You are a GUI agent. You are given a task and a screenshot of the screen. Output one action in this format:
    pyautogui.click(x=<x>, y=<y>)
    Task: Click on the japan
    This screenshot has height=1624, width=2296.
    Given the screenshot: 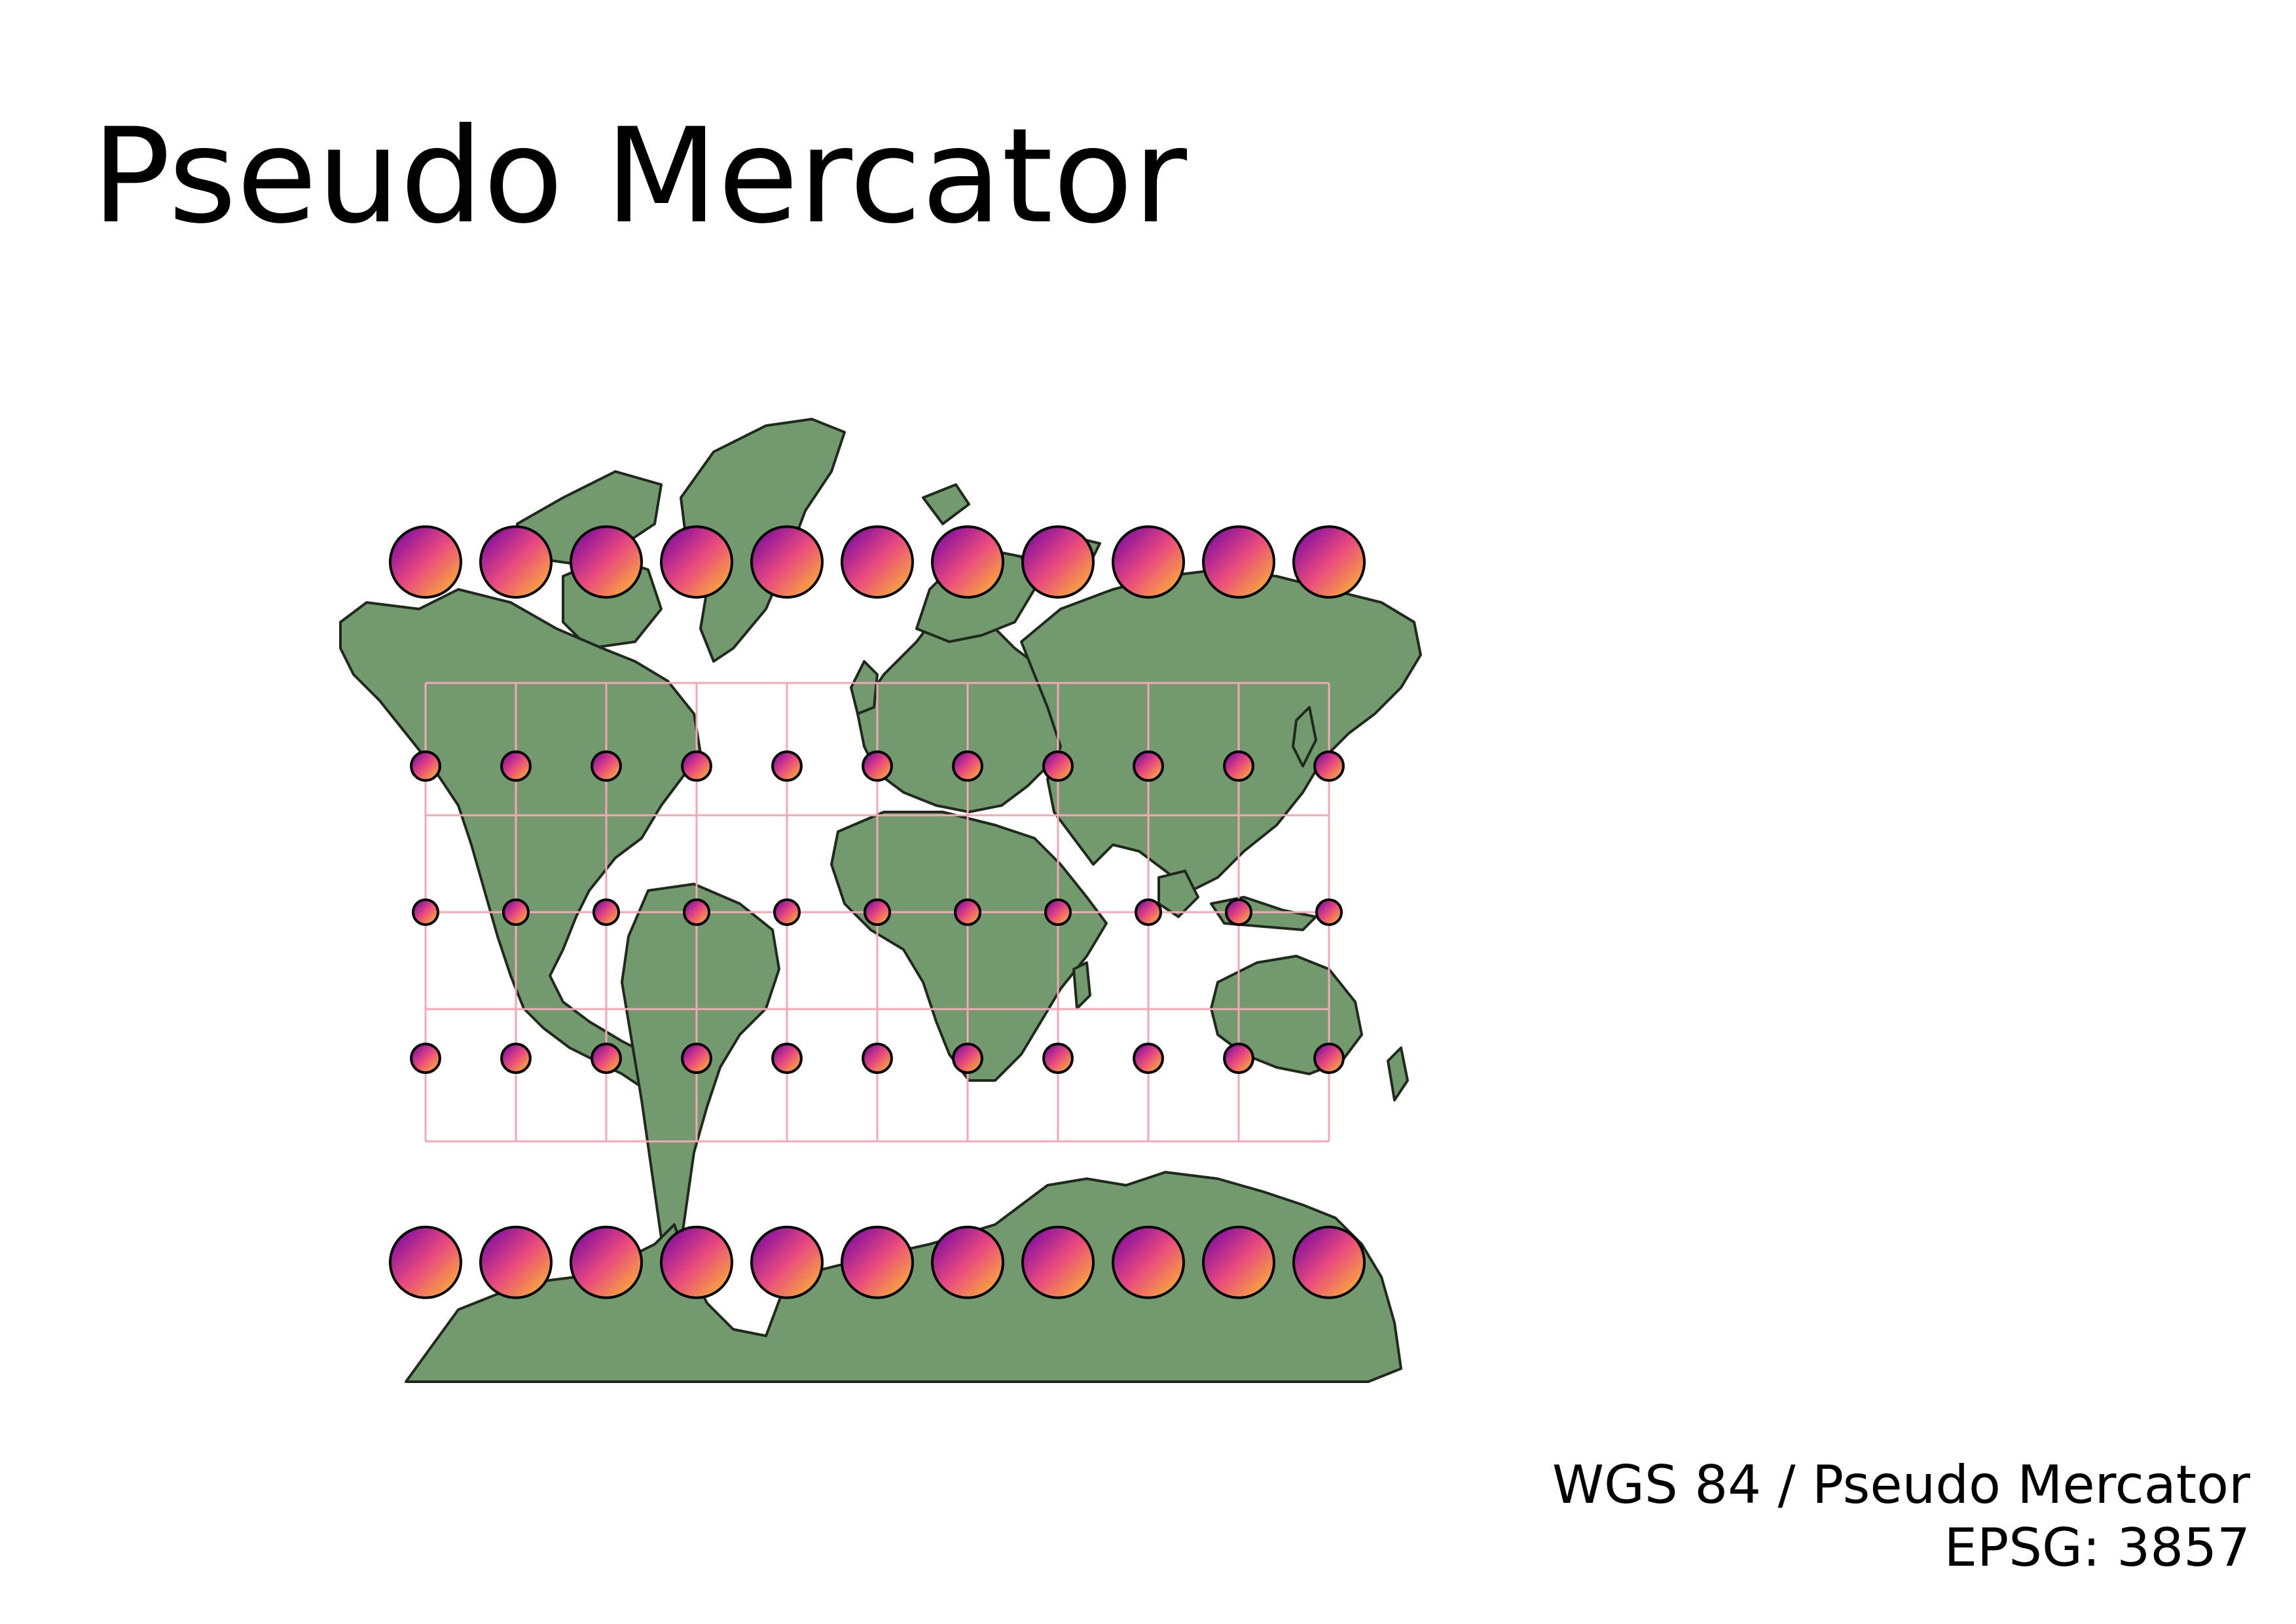 What is the action you would take?
    pyautogui.click(x=1304, y=736)
    